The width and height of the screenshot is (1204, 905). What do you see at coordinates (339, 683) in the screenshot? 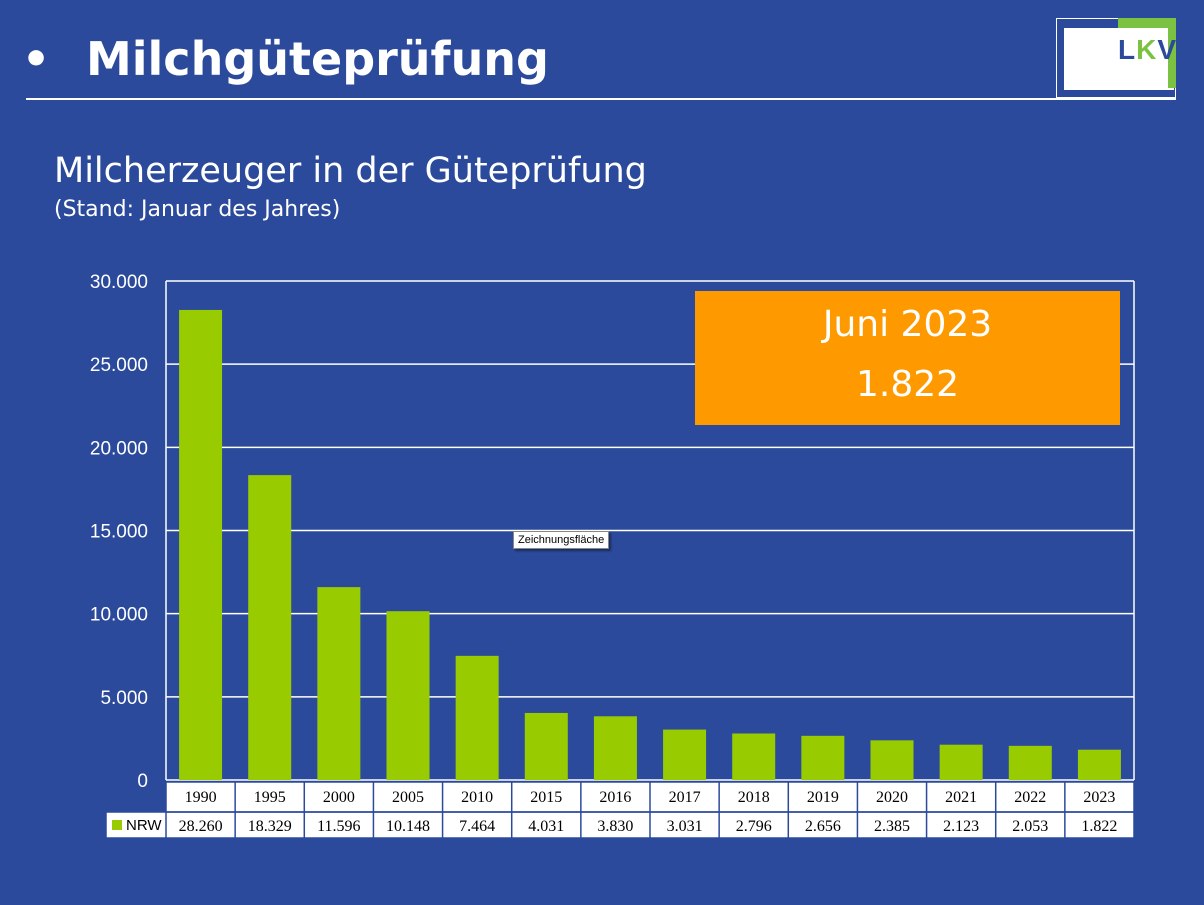
I see `bar-2000` at bounding box center [339, 683].